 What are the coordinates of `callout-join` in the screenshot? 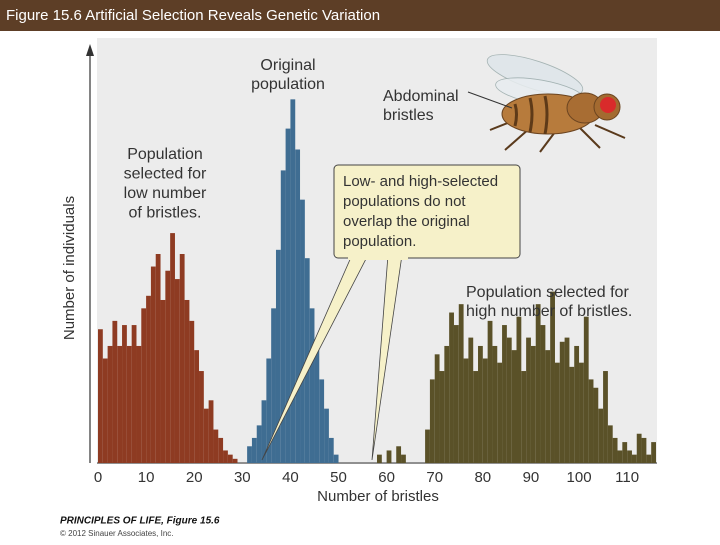 It's located at (378, 255).